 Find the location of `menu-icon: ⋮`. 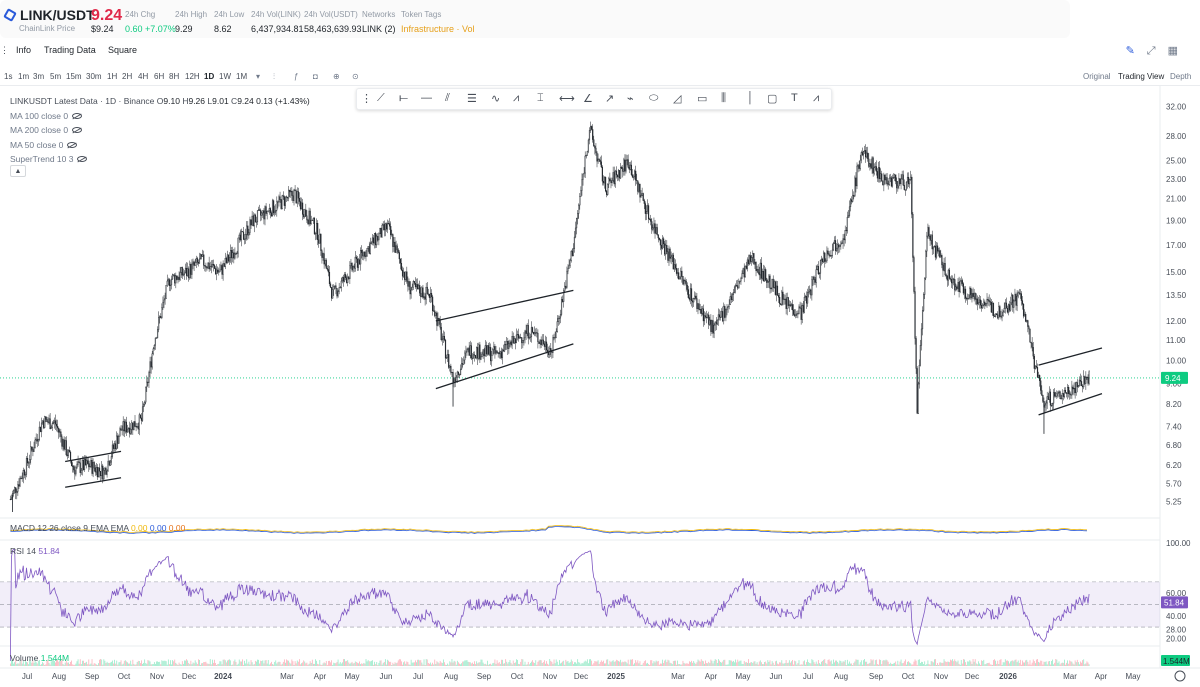

menu-icon: ⋮ is located at coordinates (4, 50).